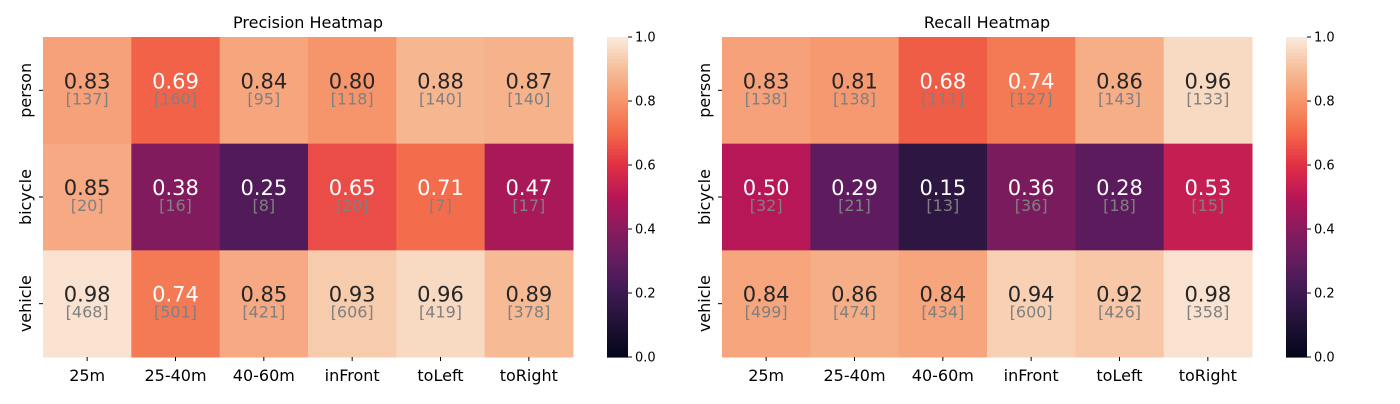 The height and width of the screenshot is (404, 1400). I want to click on cell-count-label: [16], so click(175, 205).